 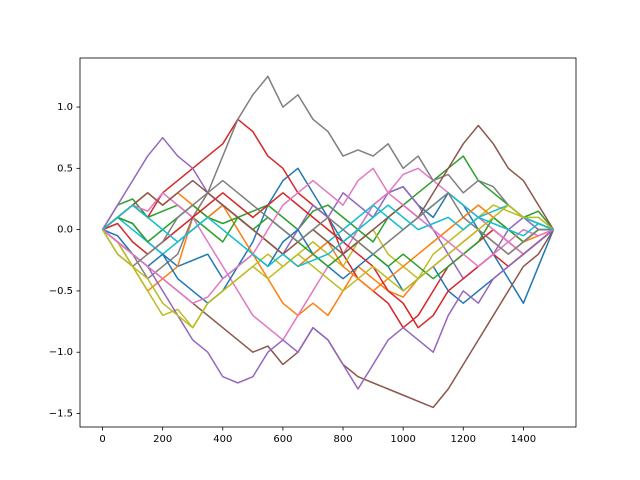 I want to click on y-tick-label: 1.0, so click(x=65, y=107).